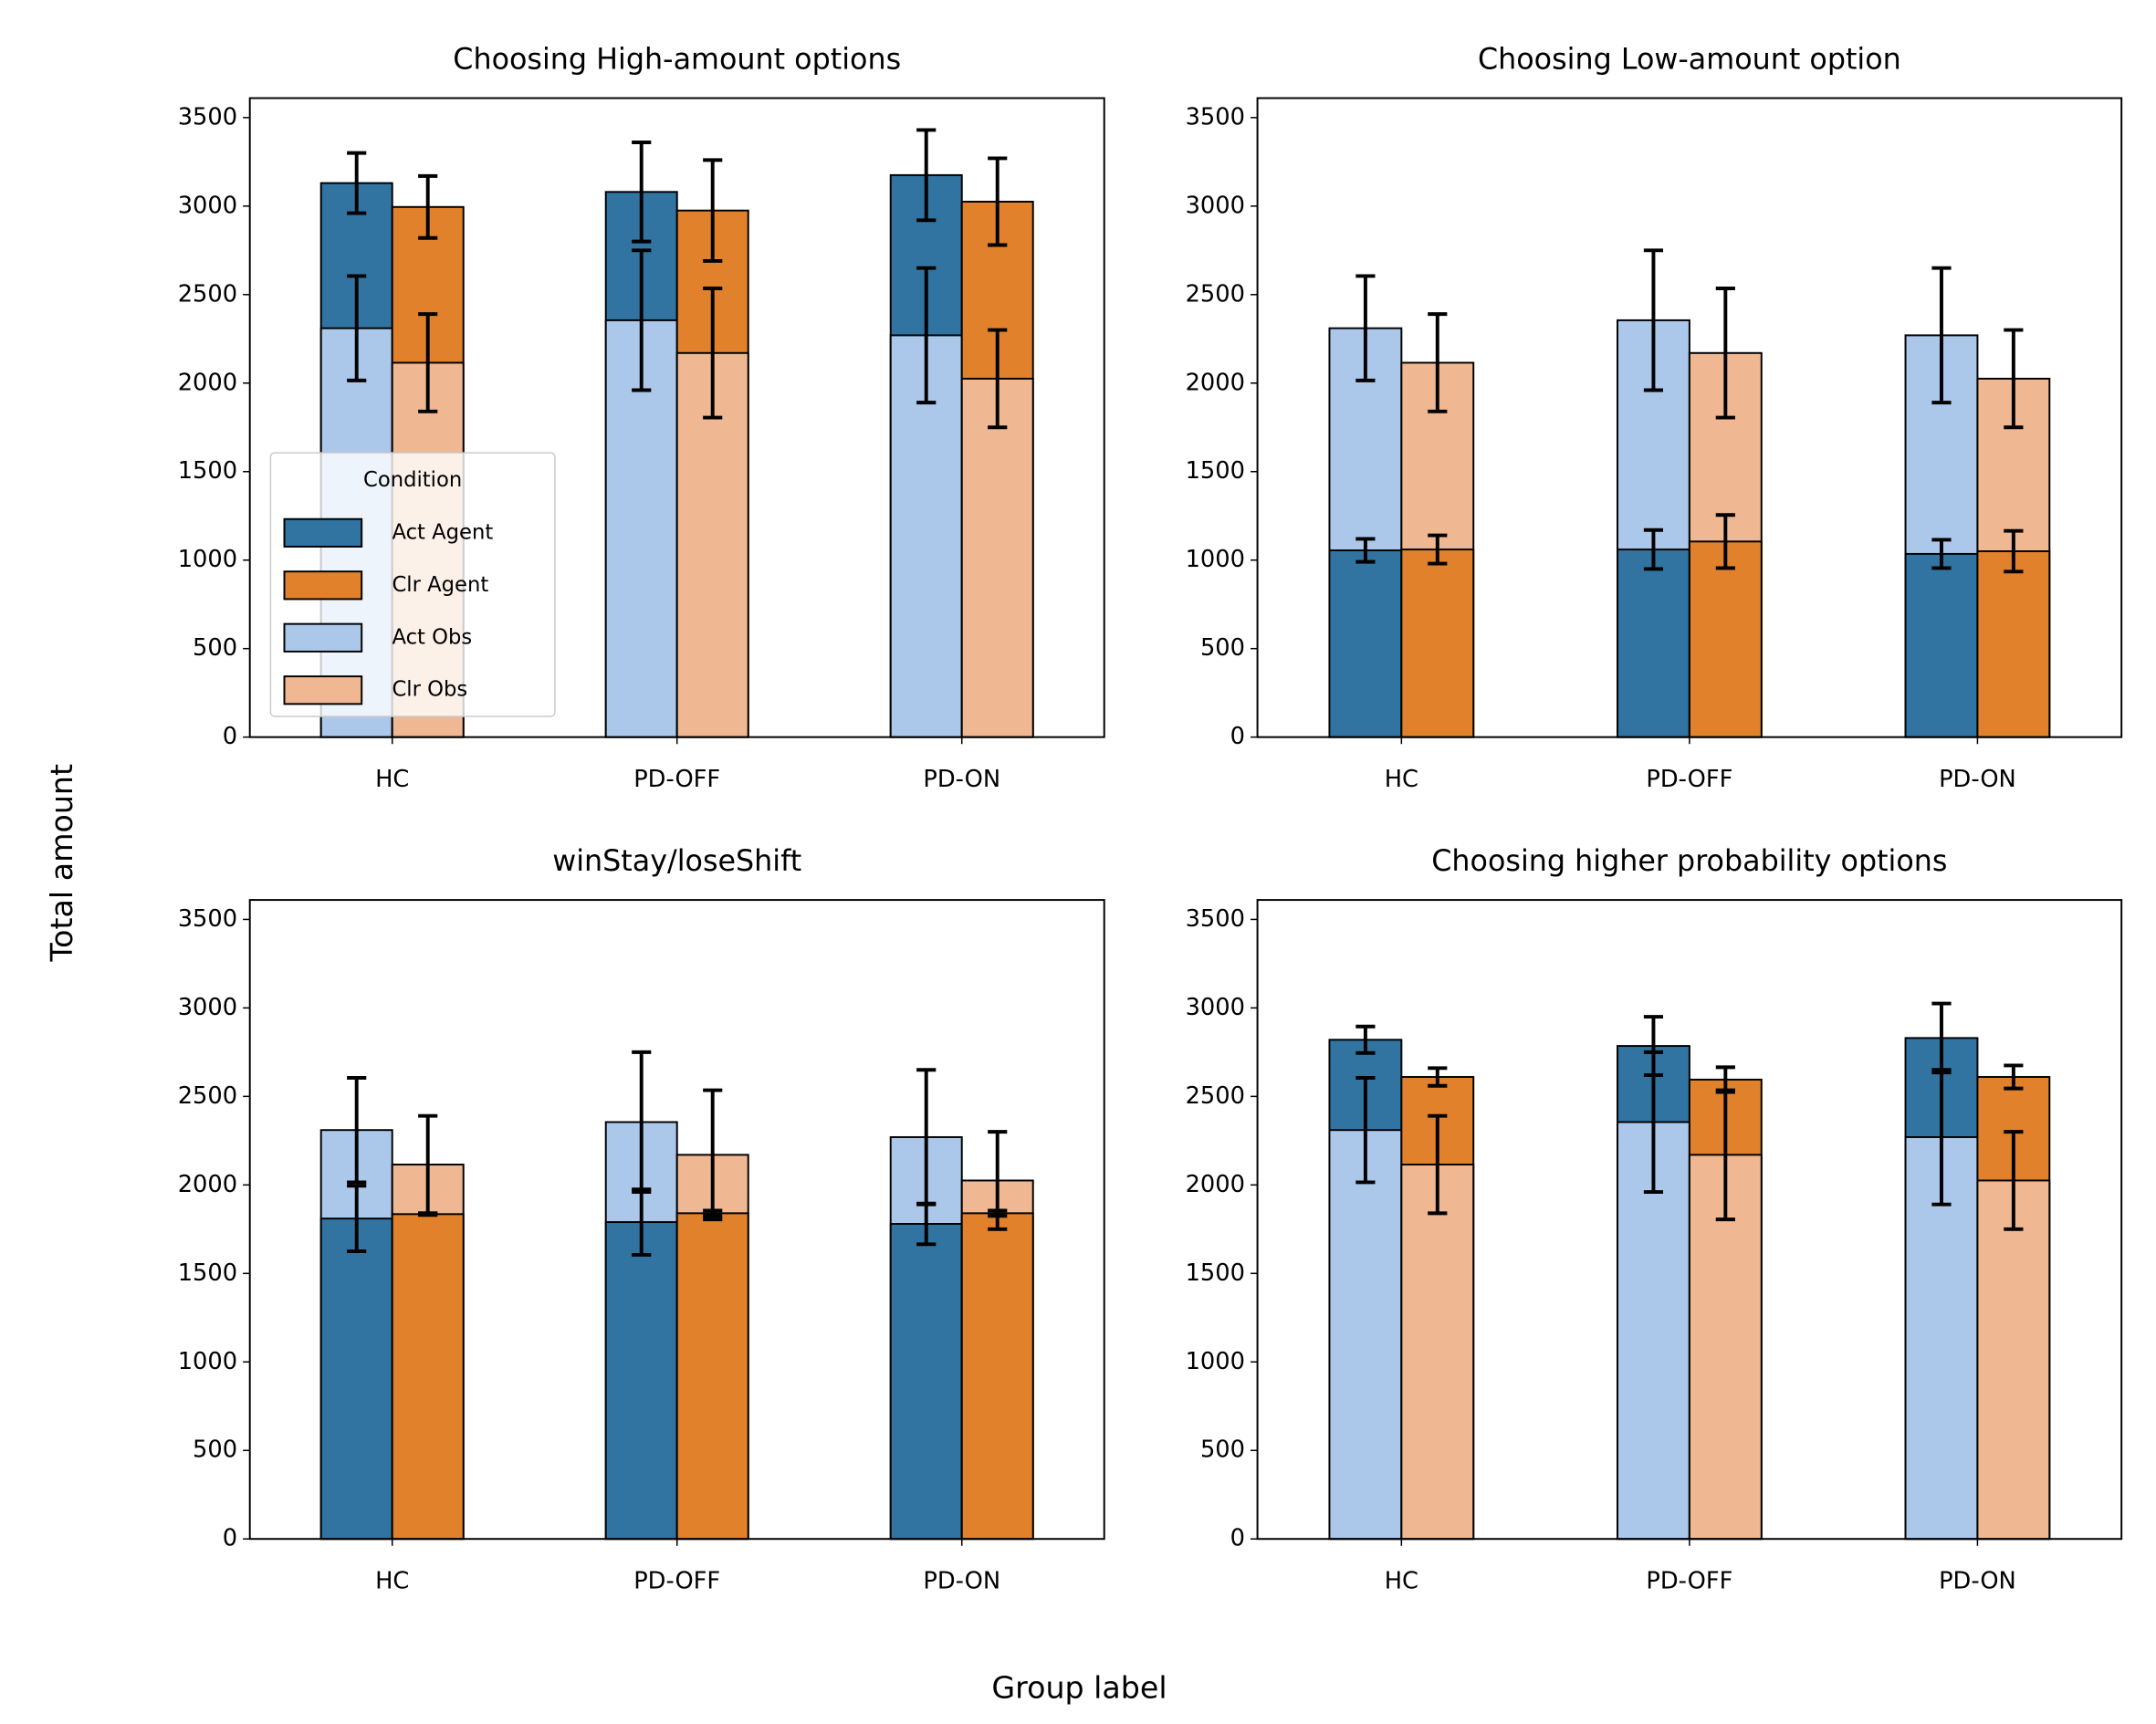 This screenshot has width=2156, height=1724. What do you see at coordinates (676, 861) in the screenshot?
I see `subplot-title: winStay/loseShift` at bounding box center [676, 861].